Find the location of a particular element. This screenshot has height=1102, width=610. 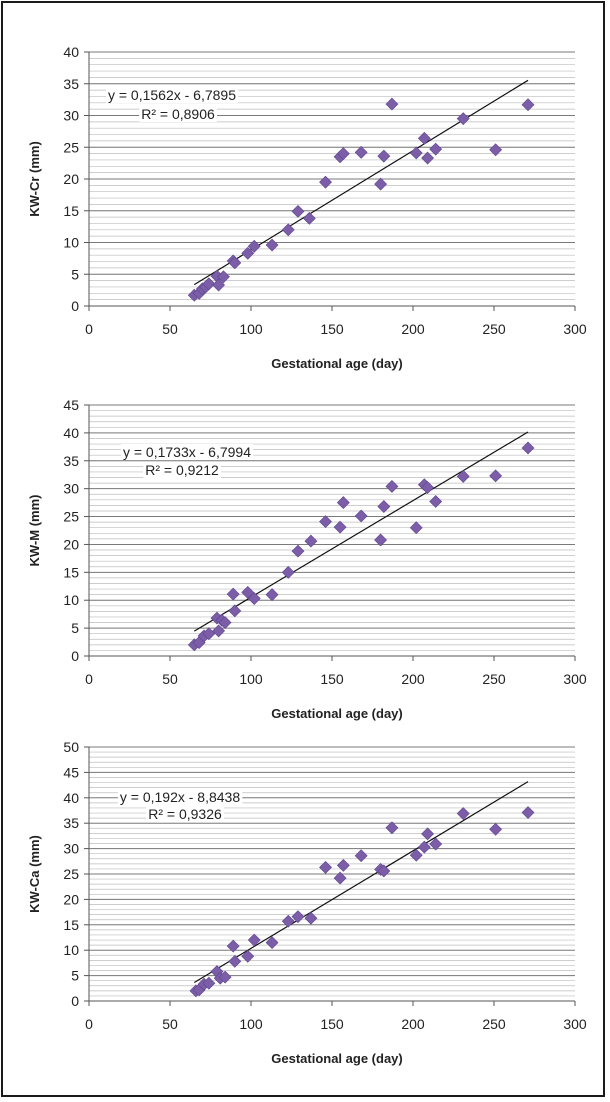

y-tick-label: 45 is located at coordinates (71, 405).